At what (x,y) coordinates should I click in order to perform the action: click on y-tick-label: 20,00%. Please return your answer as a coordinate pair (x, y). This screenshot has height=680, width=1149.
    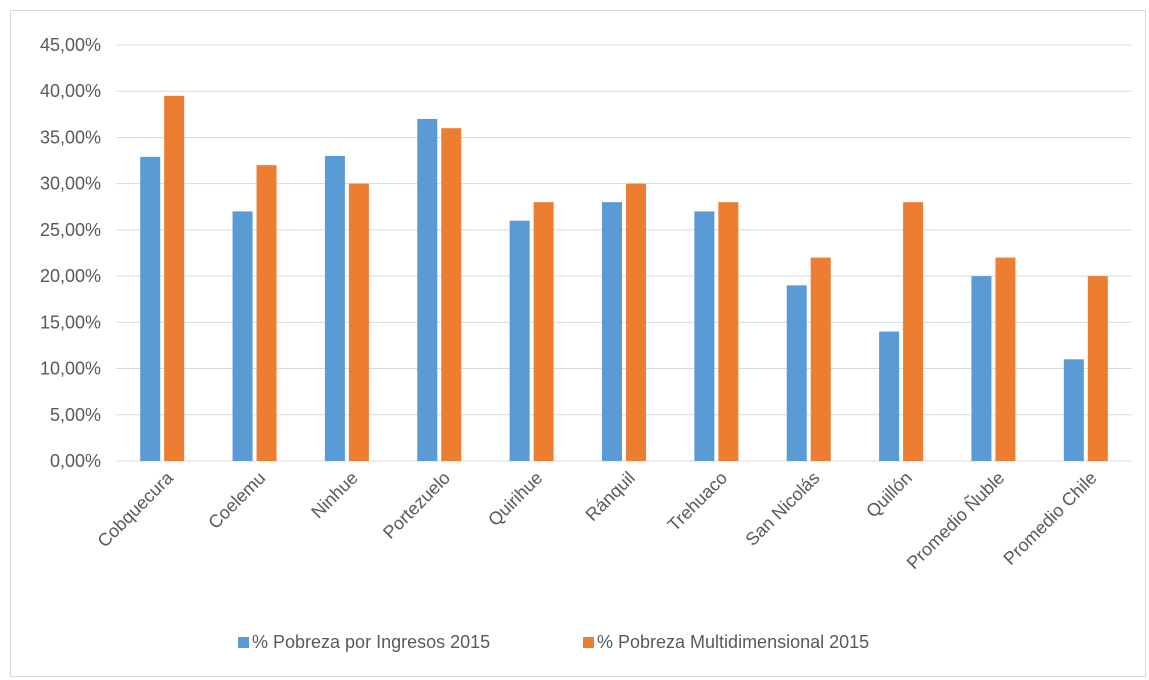
    Looking at the image, I should click on (70, 276).